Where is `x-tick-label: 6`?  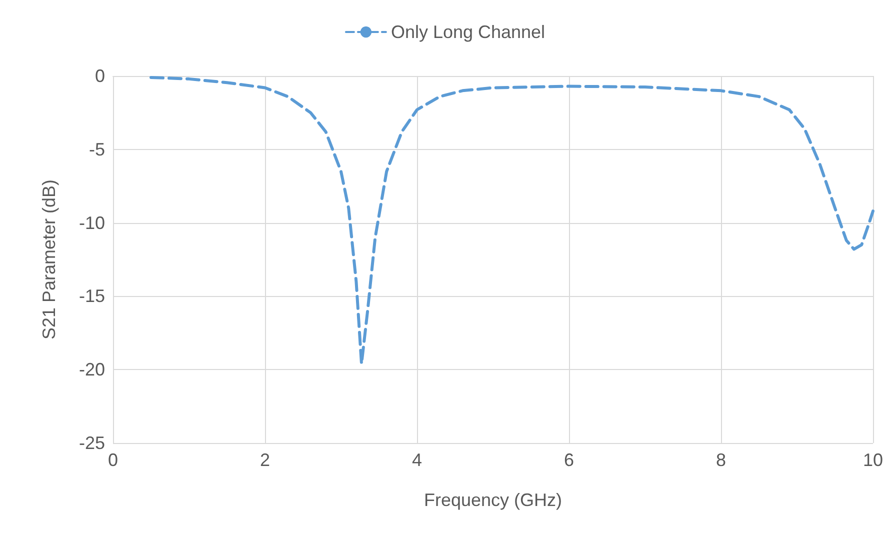 x-tick-label: 6 is located at coordinates (569, 460).